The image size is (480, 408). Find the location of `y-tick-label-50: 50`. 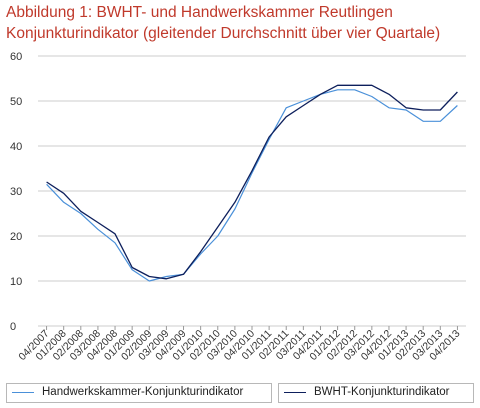

y-tick-label-50: 50 is located at coordinates (16, 102).